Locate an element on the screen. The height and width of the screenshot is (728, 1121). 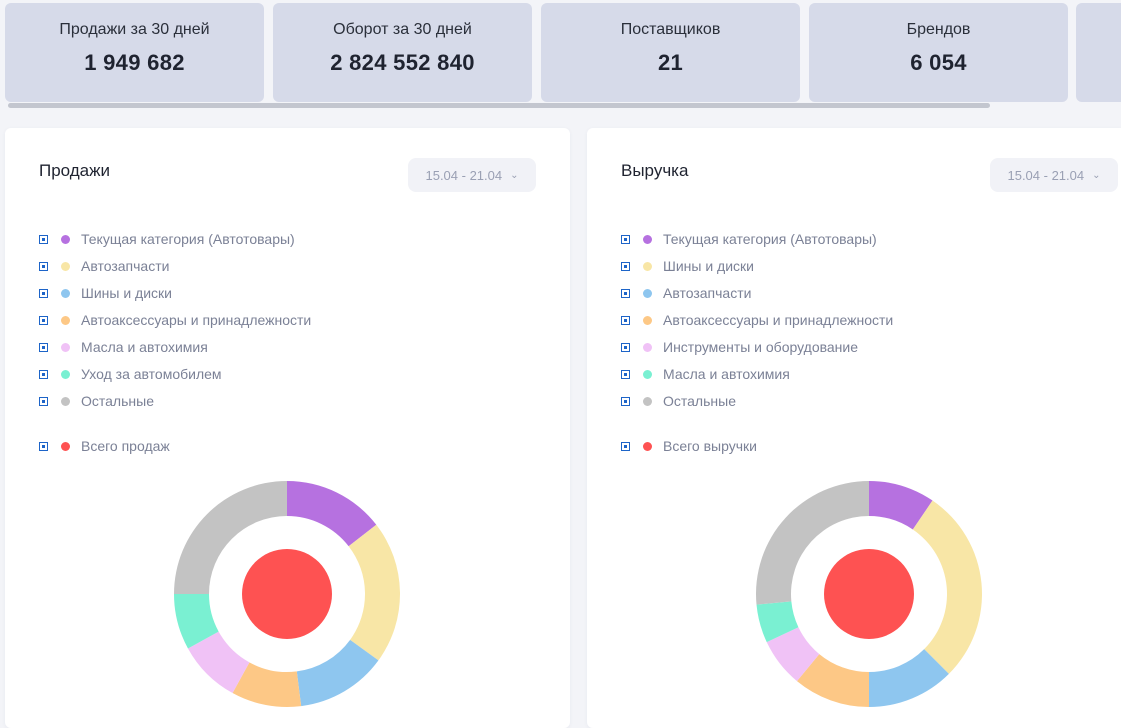
legend-label: Шины и диски is located at coordinates (708, 266).